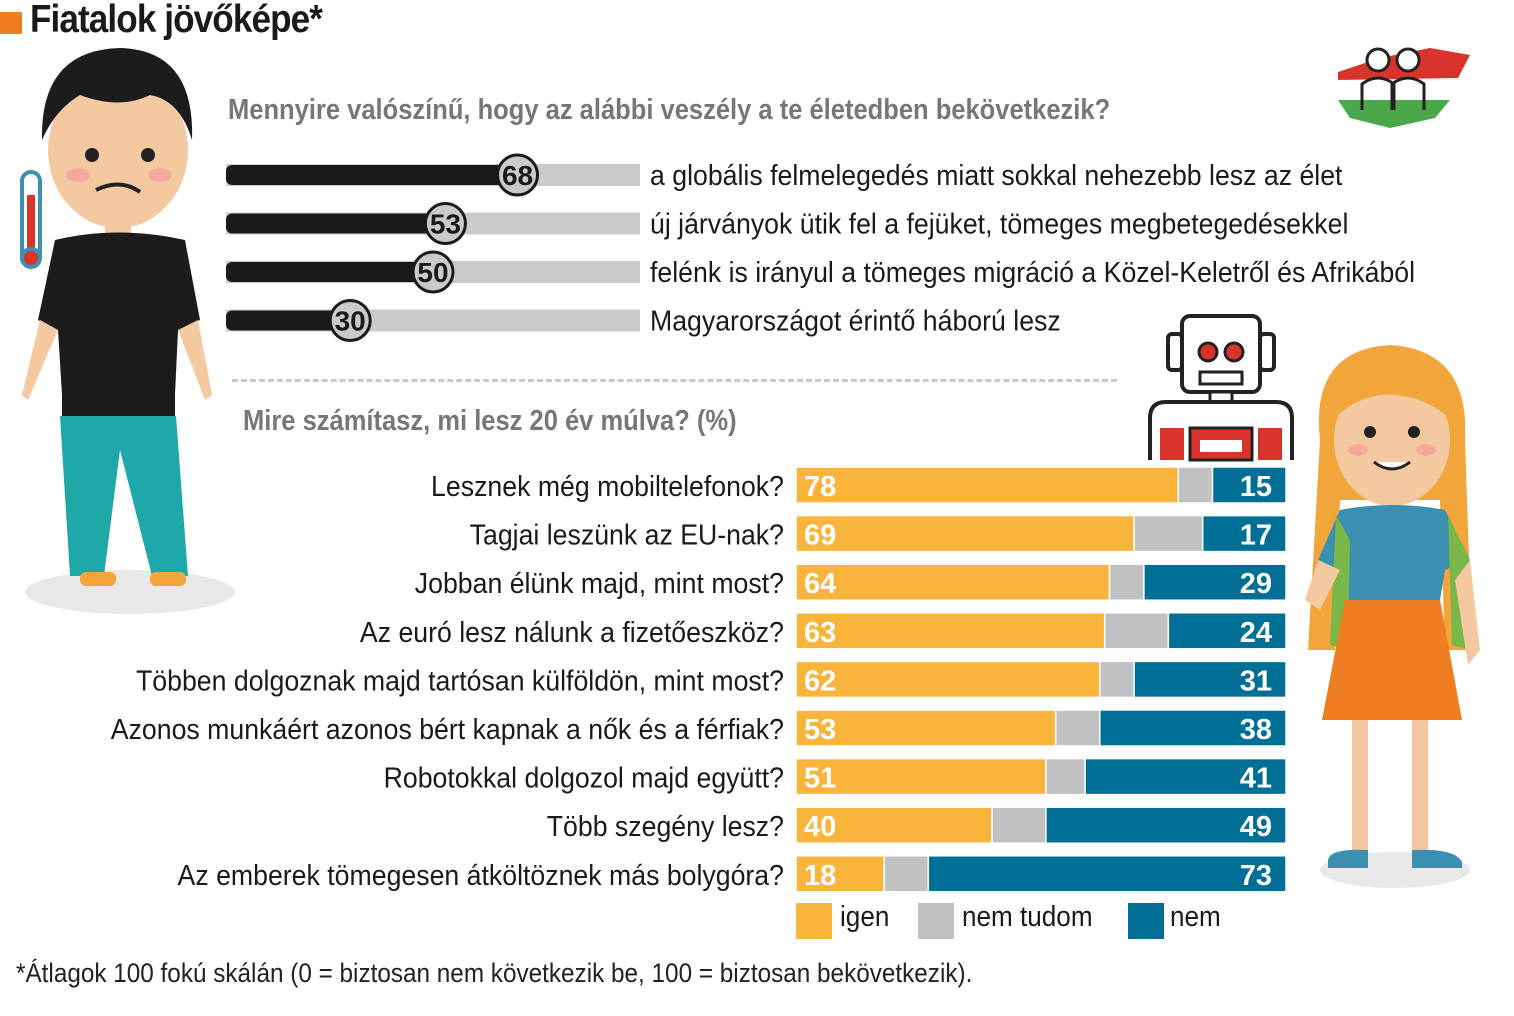  What do you see at coordinates (1256, 536) in the screenshot?
I see `value-label-no: 17` at bounding box center [1256, 536].